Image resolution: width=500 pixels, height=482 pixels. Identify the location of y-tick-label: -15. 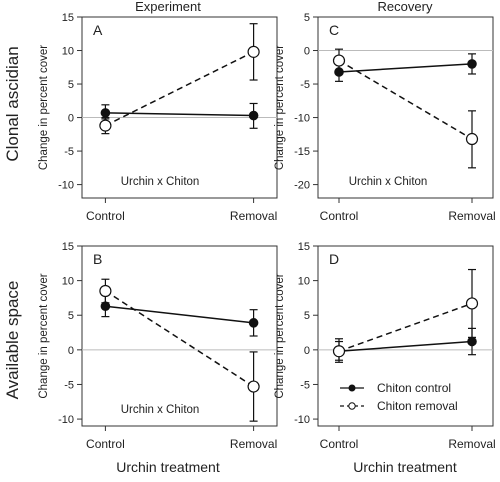
(302, 152).